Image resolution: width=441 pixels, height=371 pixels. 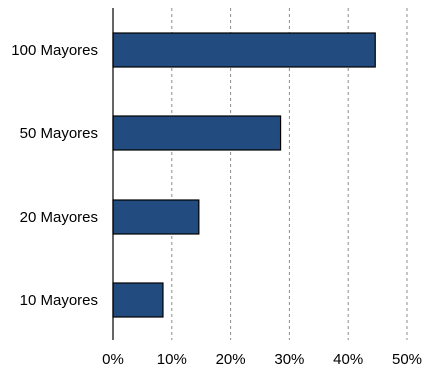 What do you see at coordinates (262, 359) in the screenshot?
I see `x-tick-labels: 0% 10% 20% 30% 40% 50%` at bounding box center [262, 359].